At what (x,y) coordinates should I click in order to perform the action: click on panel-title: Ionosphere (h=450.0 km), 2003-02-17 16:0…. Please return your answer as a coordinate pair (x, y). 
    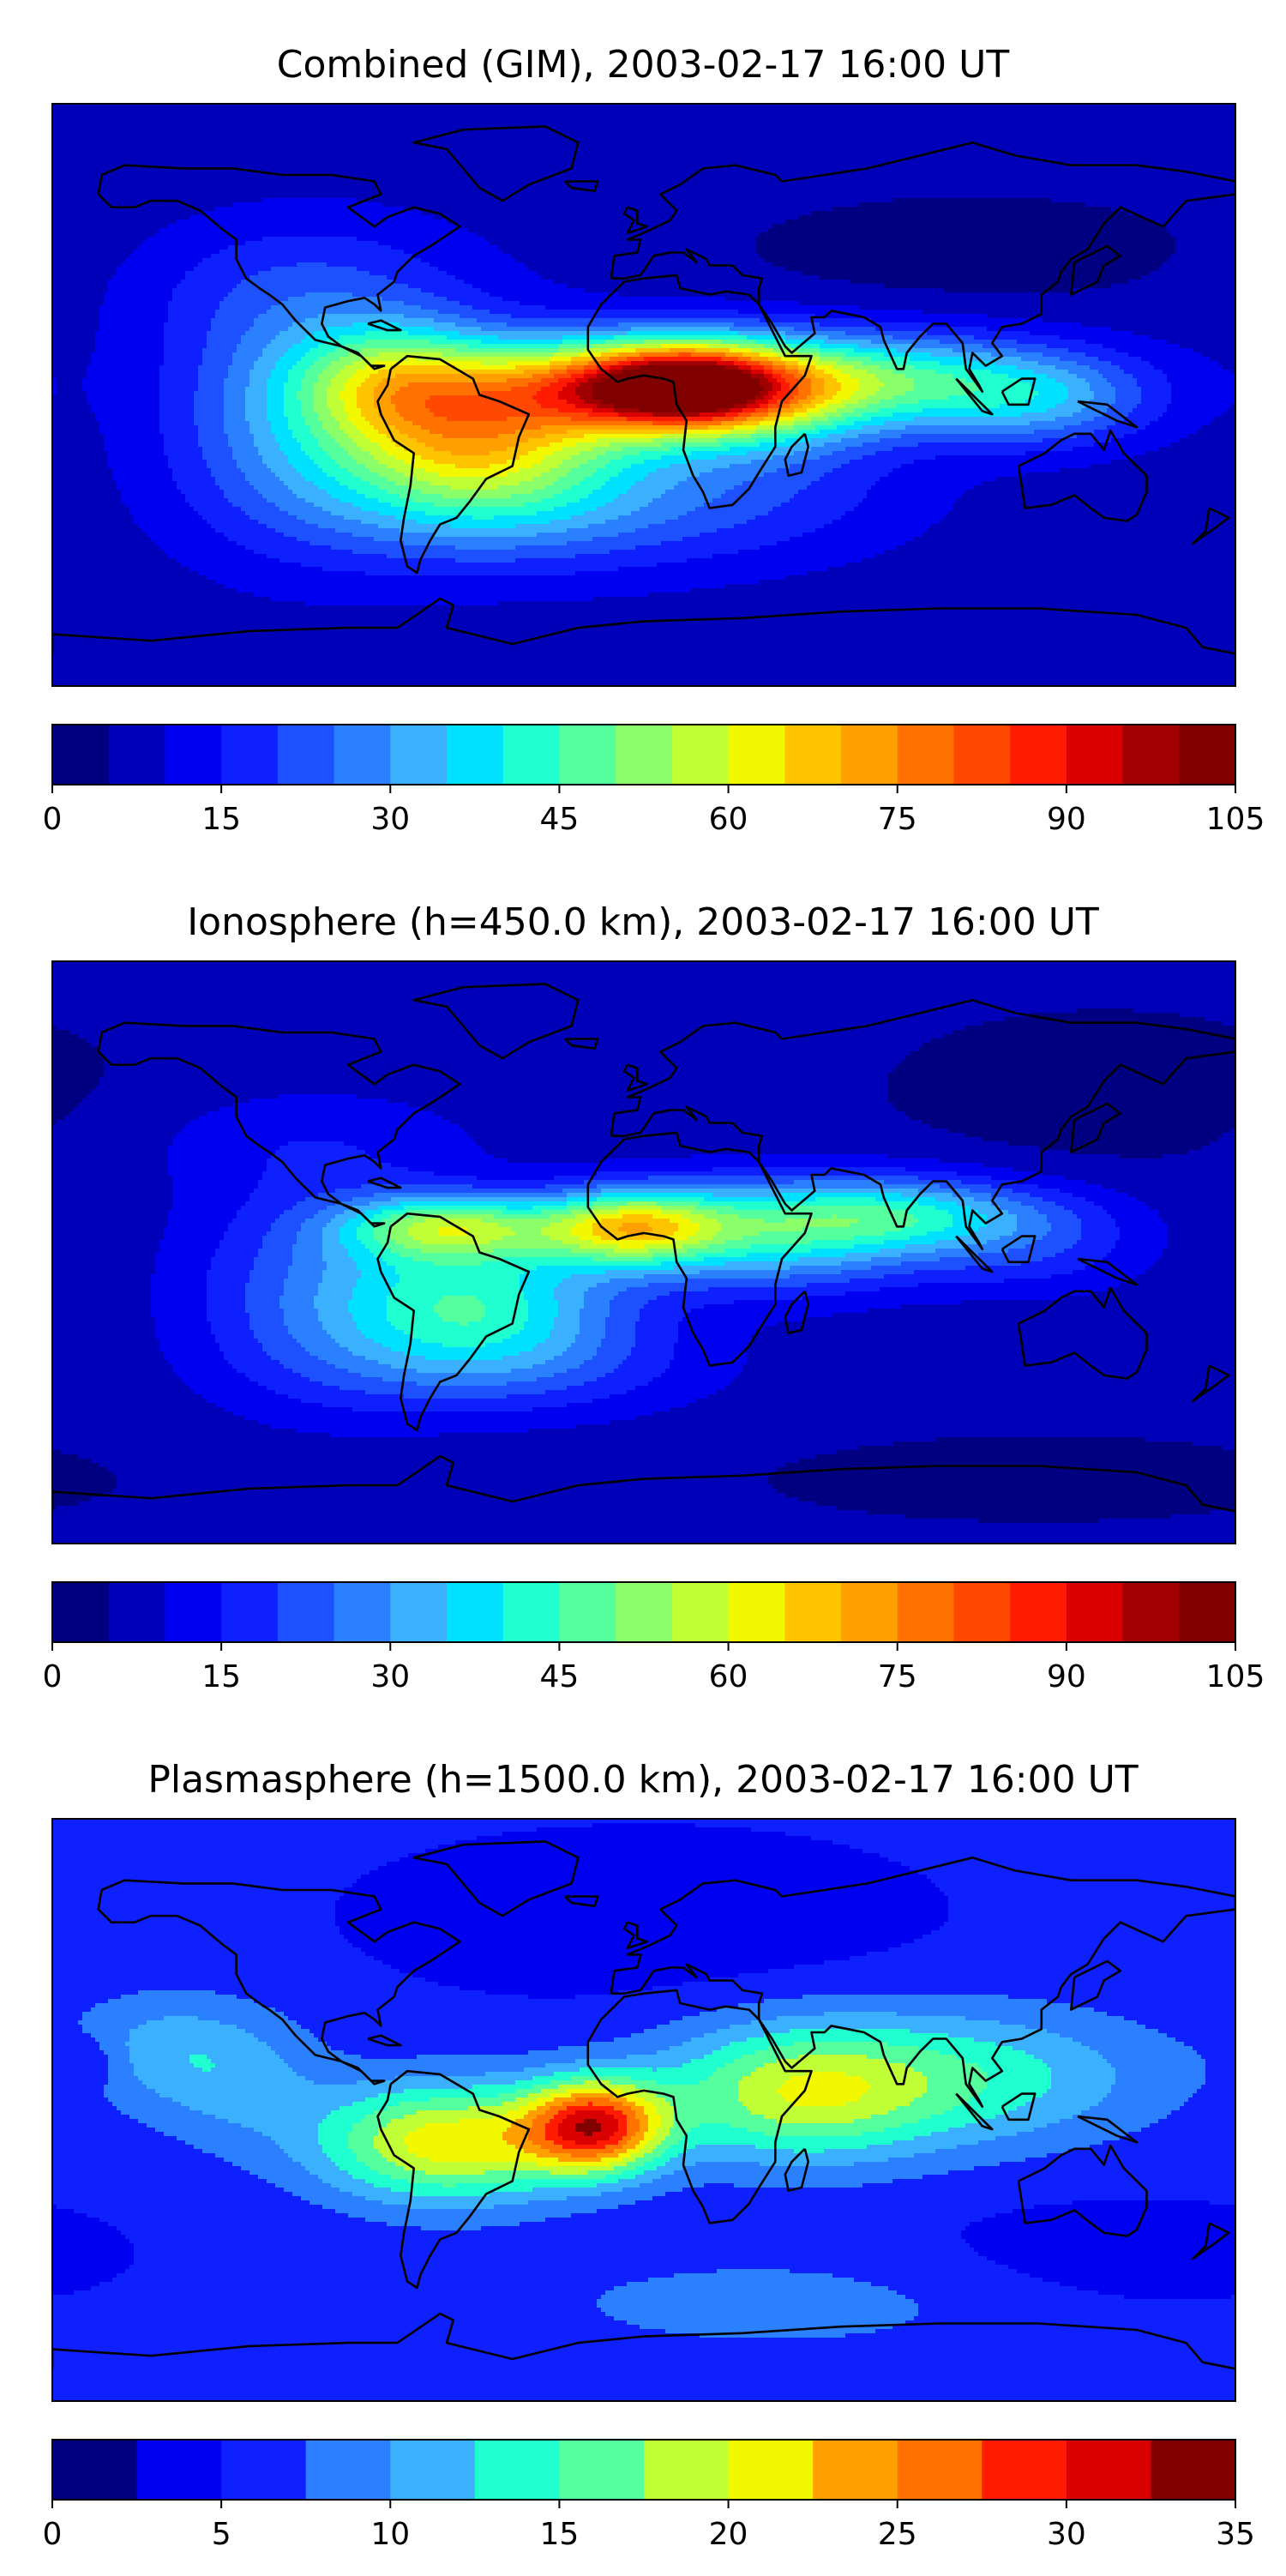
    Looking at the image, I should click on (643, 922).